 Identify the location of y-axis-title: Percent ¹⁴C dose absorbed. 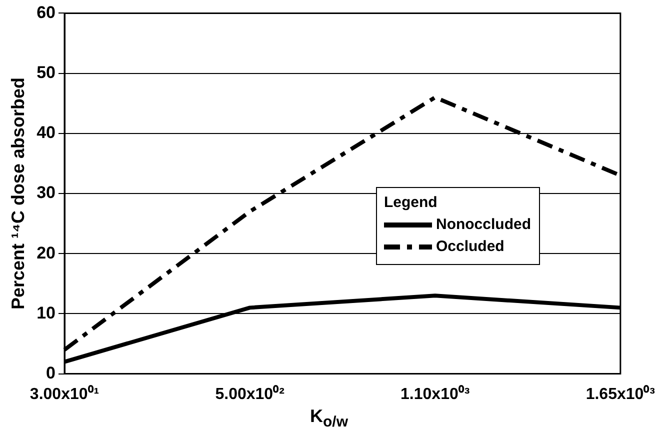
(18, 194).